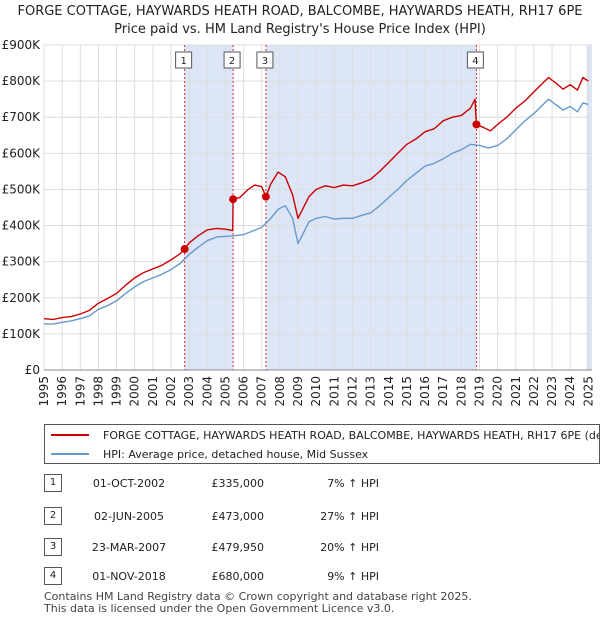 The width and height of the screenshot is (600, 620). Describe the element at coordinates (53, 483) in the screenshot. I see `transaction-number: 1` at that location.